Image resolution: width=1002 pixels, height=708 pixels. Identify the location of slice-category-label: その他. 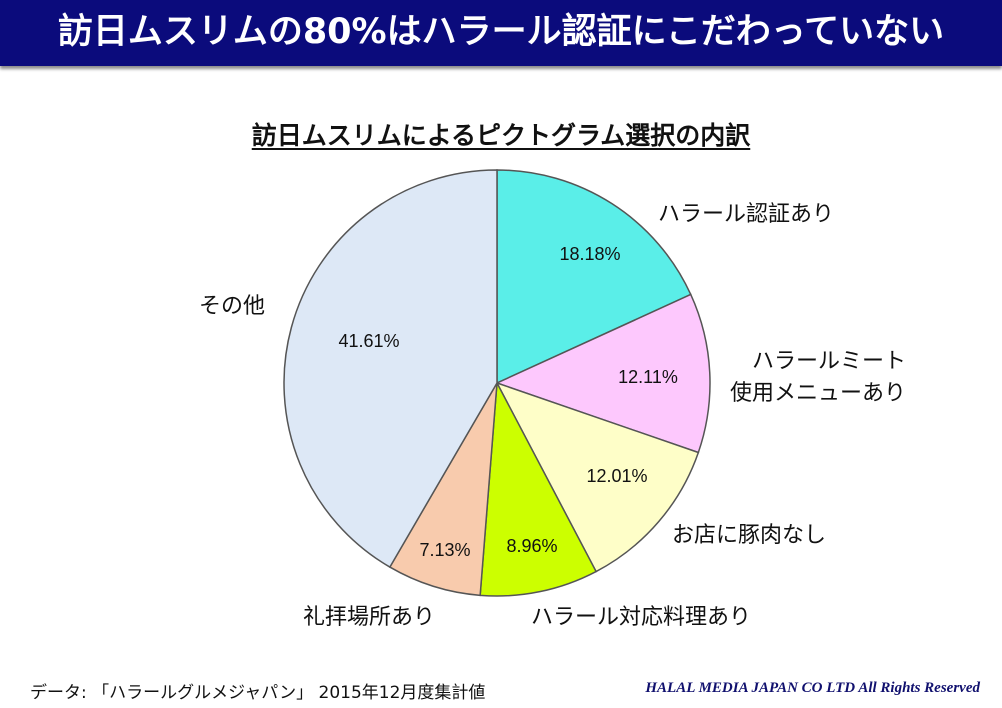
(232, 306).